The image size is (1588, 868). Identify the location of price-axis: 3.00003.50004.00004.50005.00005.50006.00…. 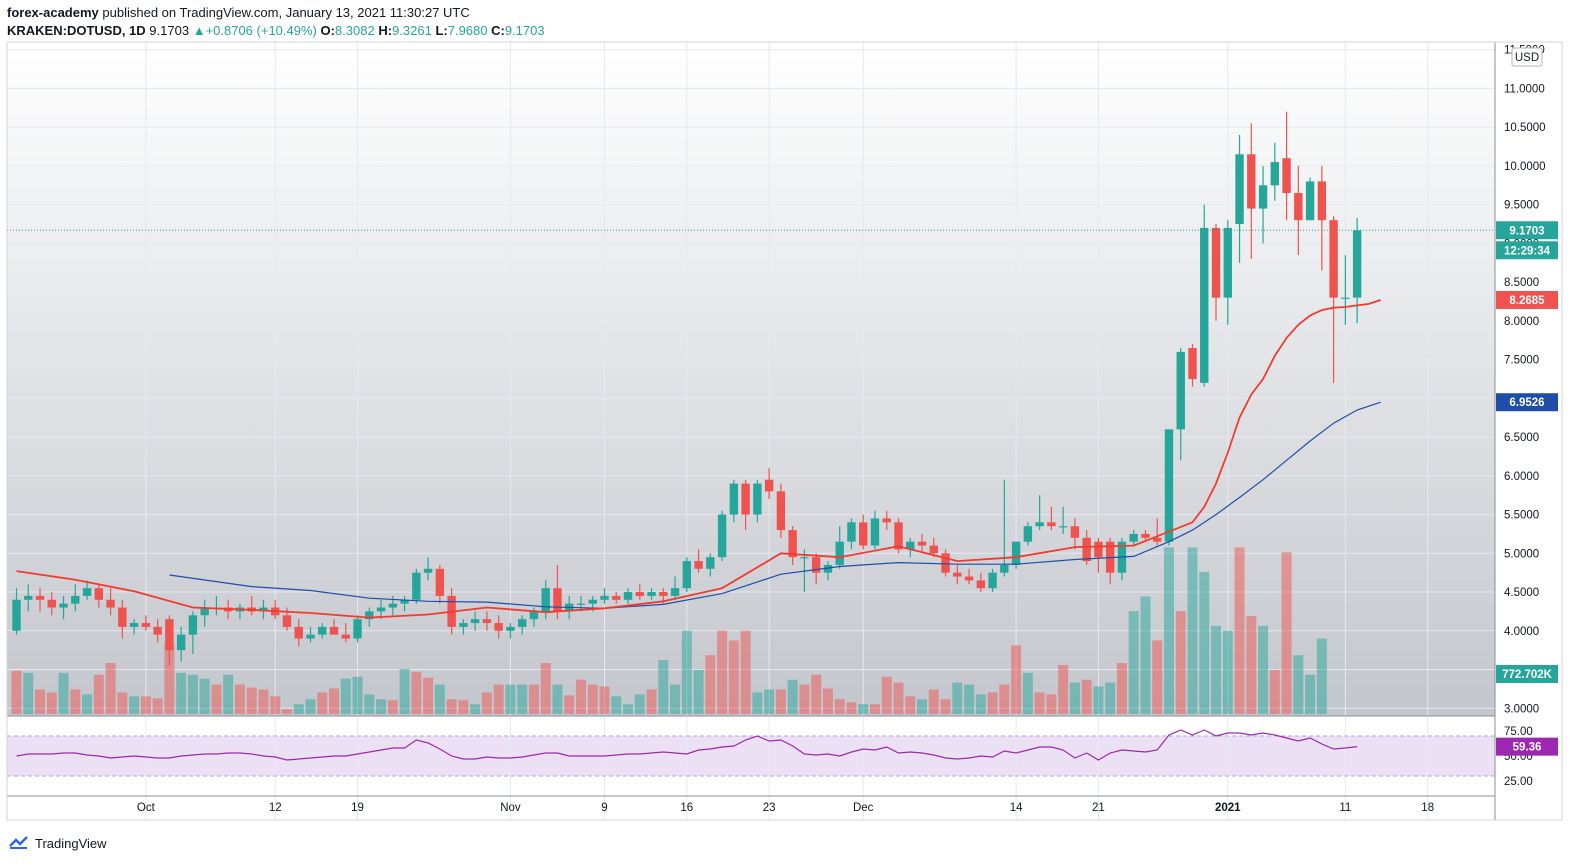
(1525, 380).